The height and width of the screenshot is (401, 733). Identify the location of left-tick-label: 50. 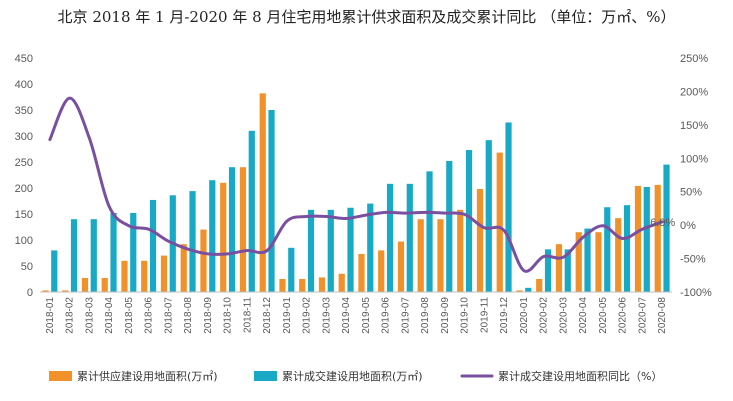
(27, 267).